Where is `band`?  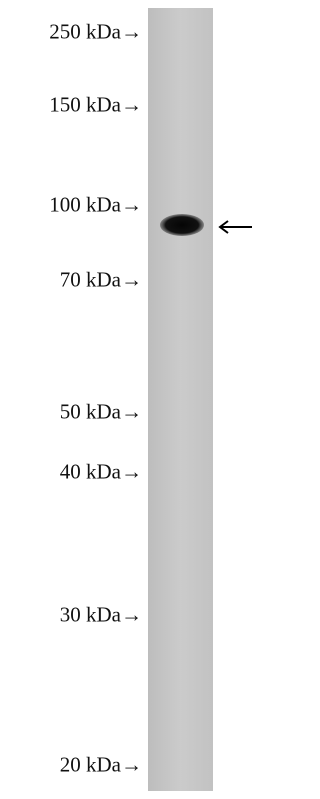
band is located at coordinates (182, 225).